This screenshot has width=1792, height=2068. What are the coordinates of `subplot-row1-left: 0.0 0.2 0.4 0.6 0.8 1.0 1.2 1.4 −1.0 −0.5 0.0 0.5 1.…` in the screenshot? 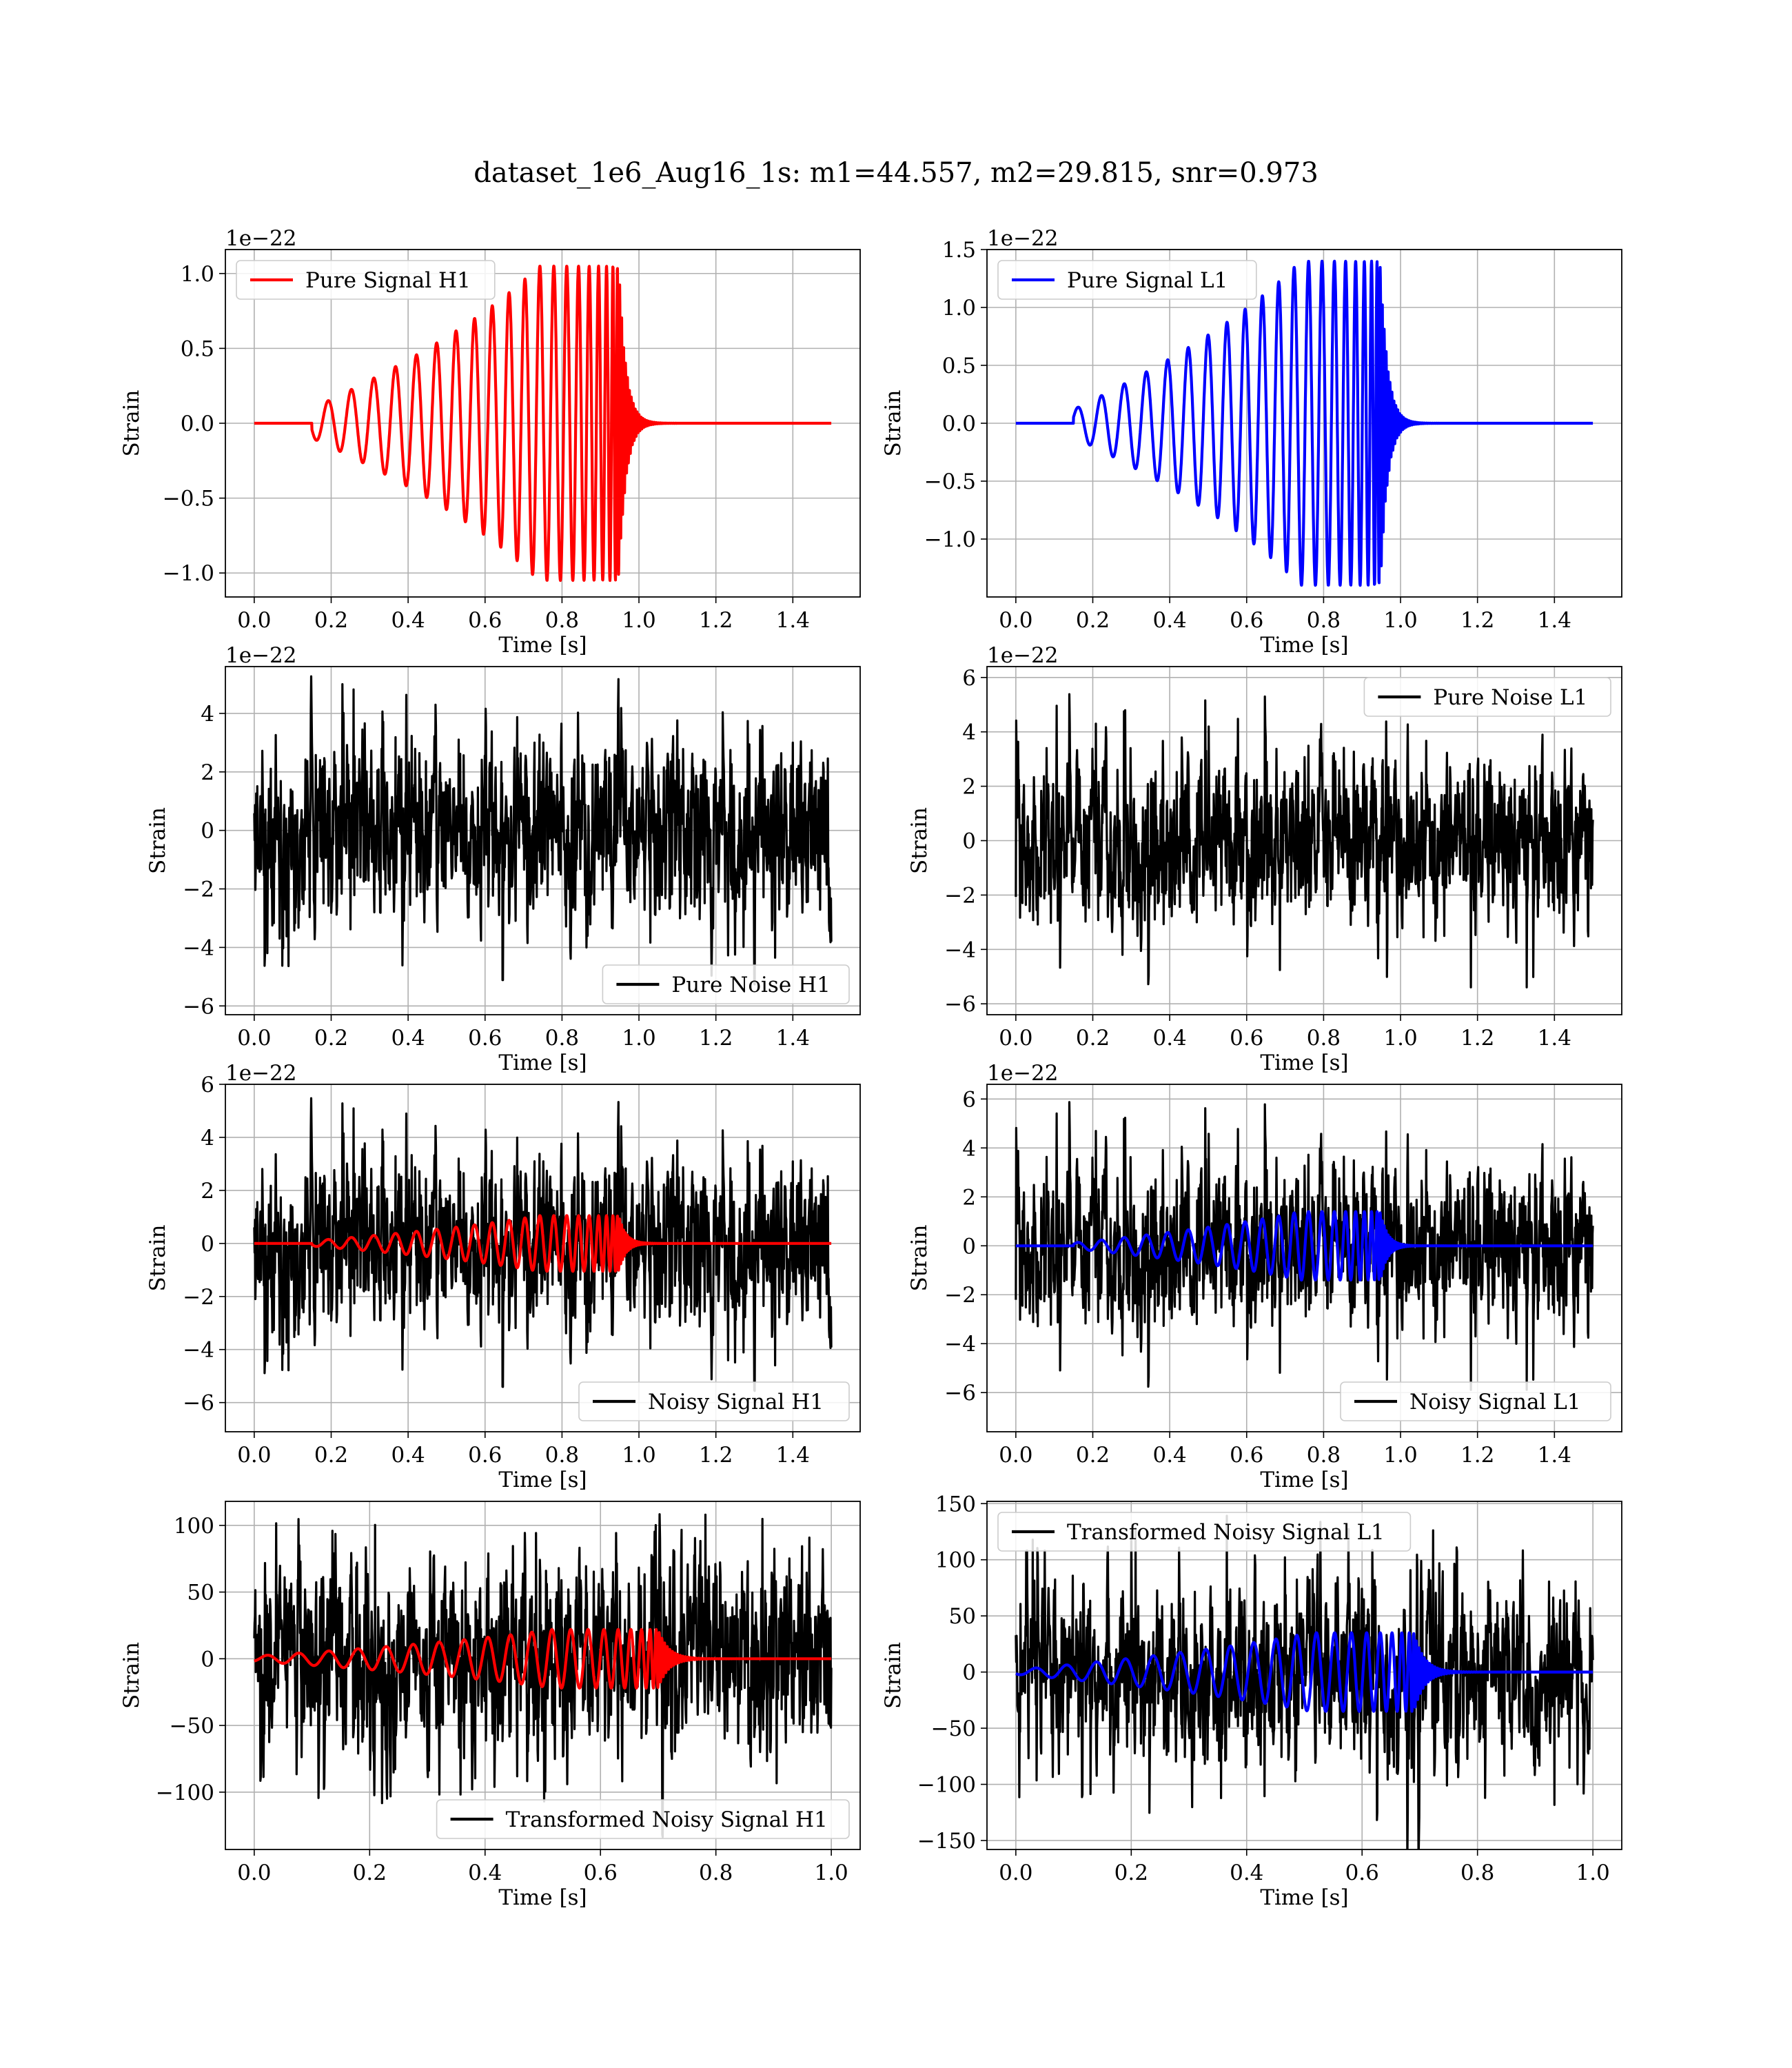 It's located at (490, 442).